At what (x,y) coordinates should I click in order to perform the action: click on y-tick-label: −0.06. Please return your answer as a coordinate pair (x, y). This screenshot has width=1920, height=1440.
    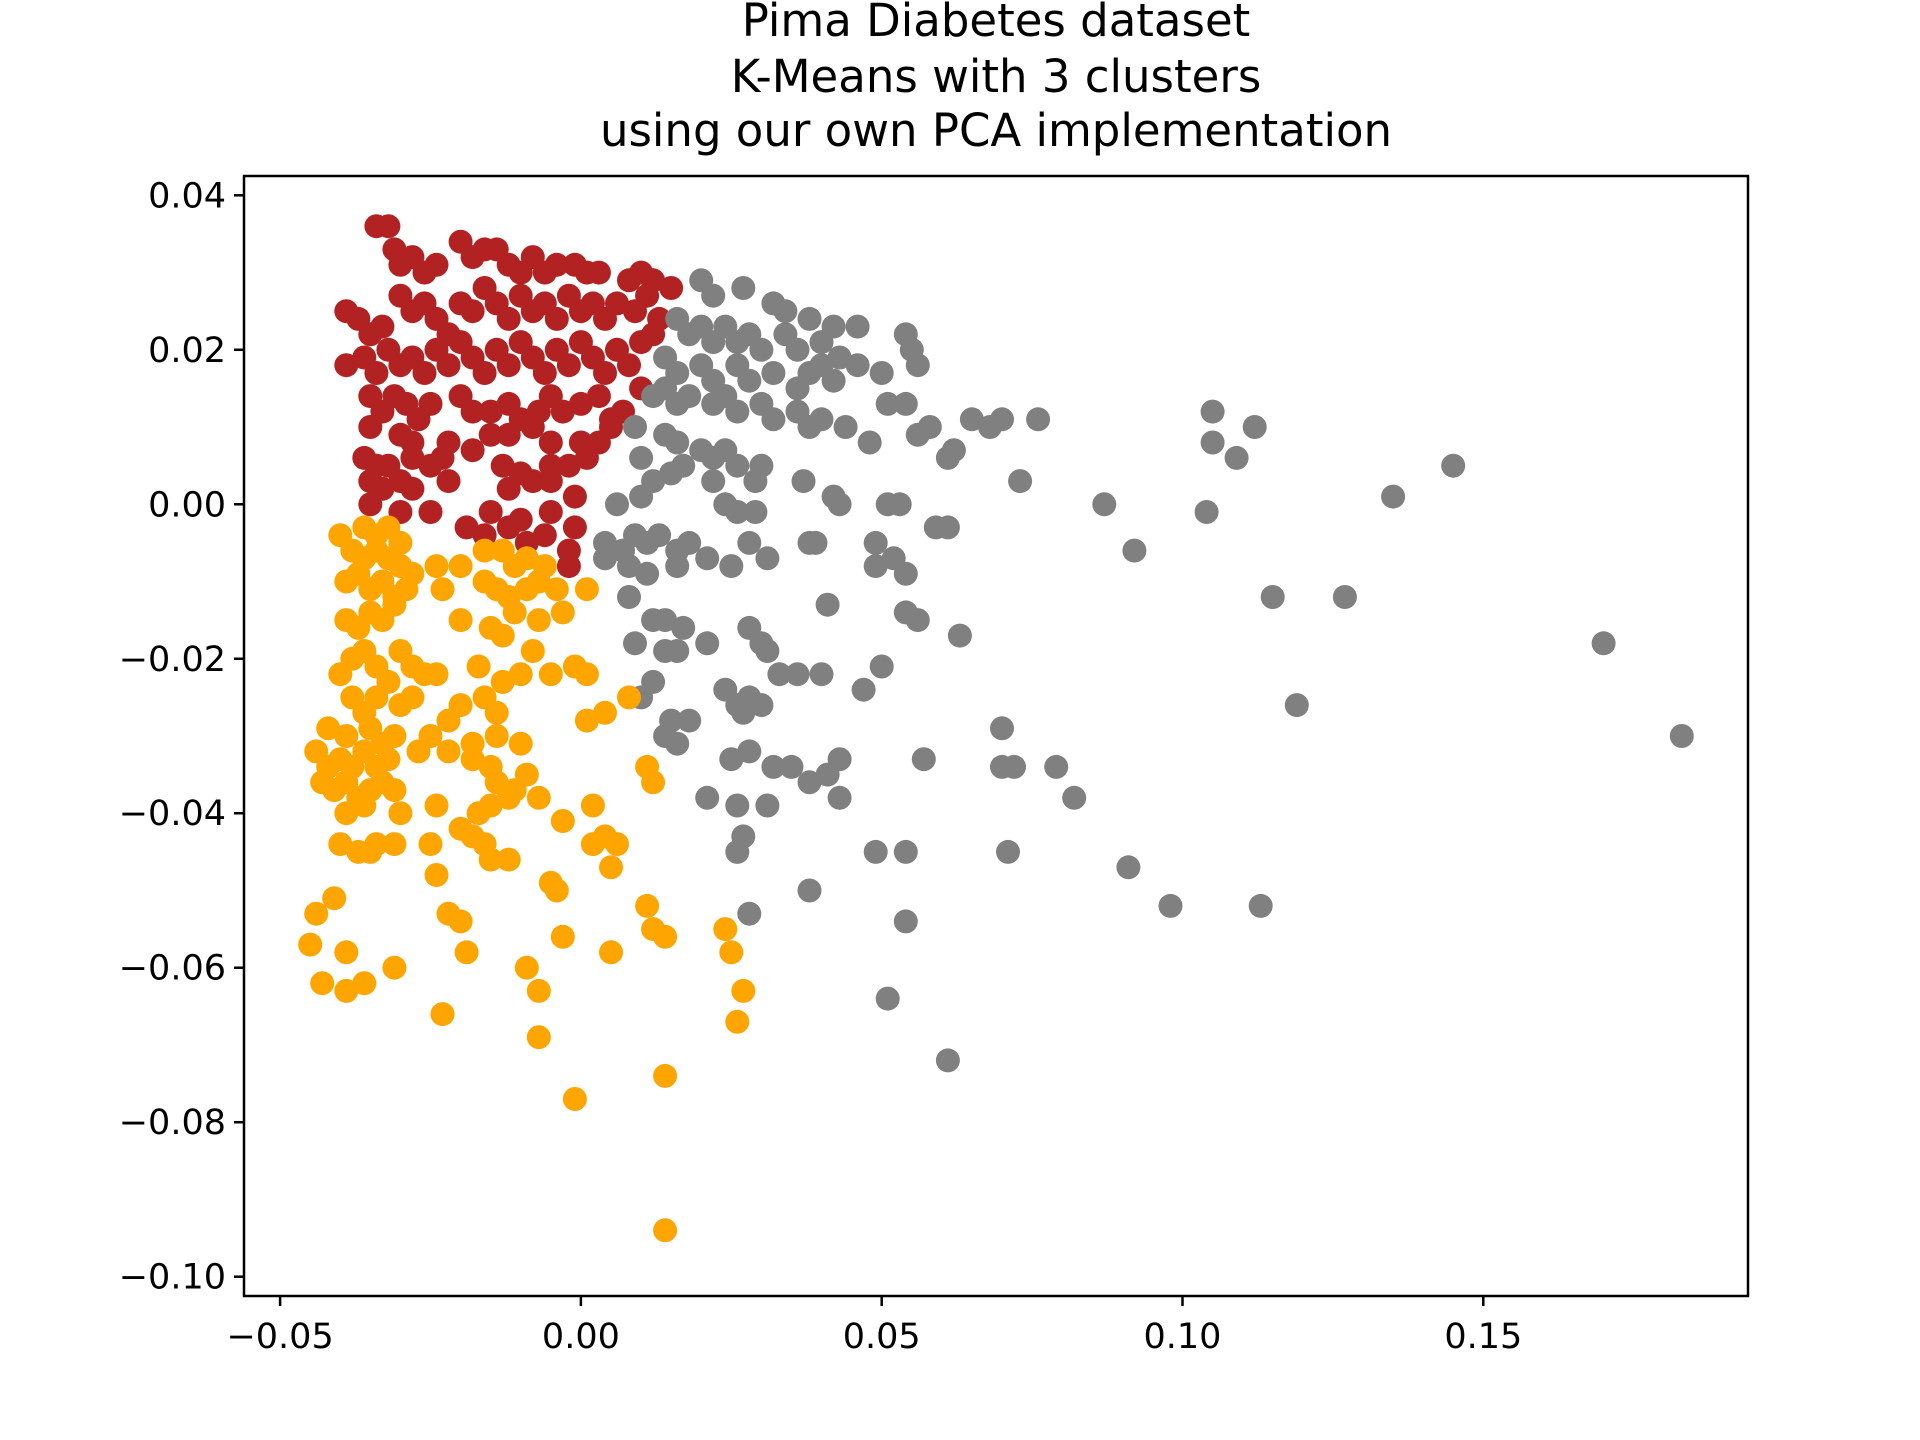
    Looking at the image, I should click on (172, 969).